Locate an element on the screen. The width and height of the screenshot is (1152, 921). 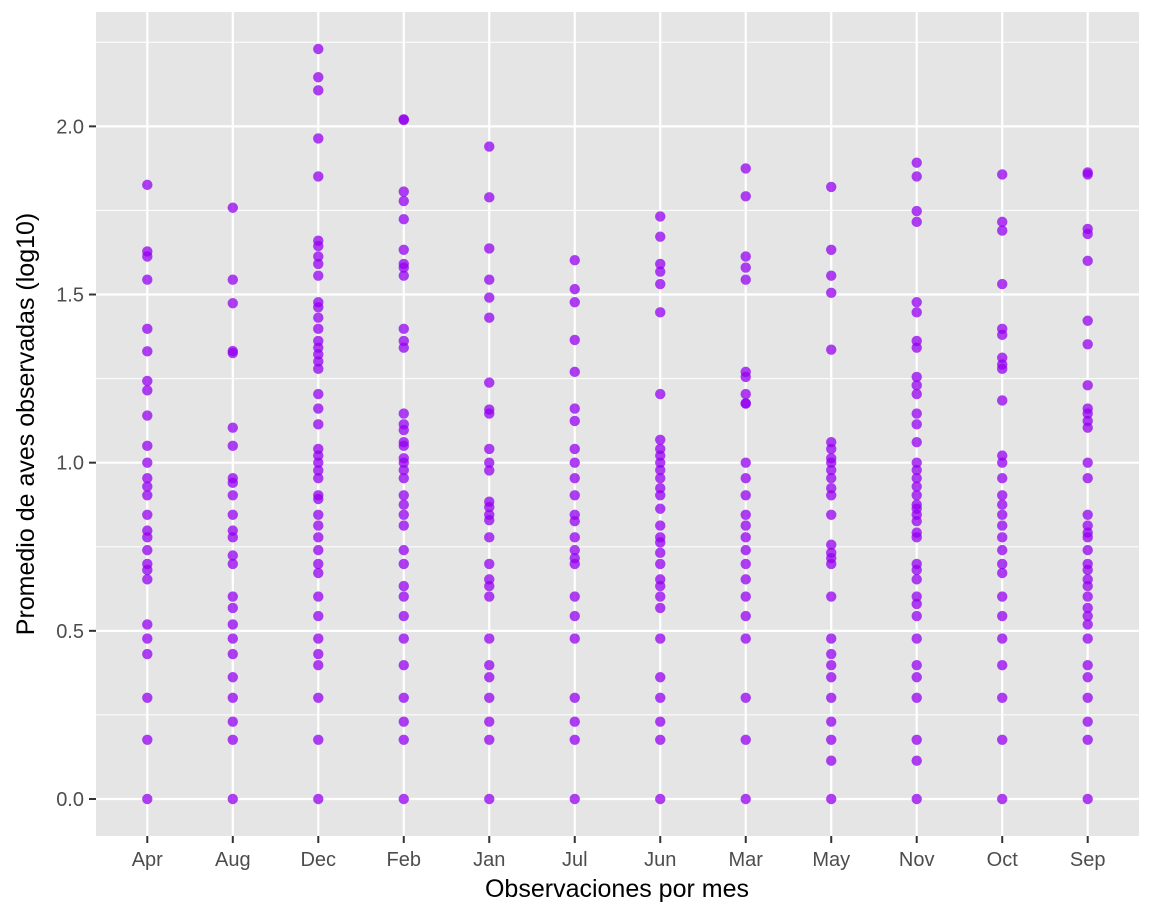
x-tick-label: Dec is located at coordinates (318, 860).